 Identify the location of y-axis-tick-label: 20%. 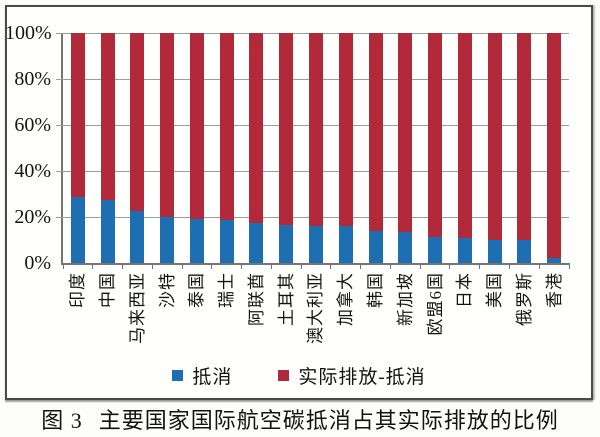
(32, 217).